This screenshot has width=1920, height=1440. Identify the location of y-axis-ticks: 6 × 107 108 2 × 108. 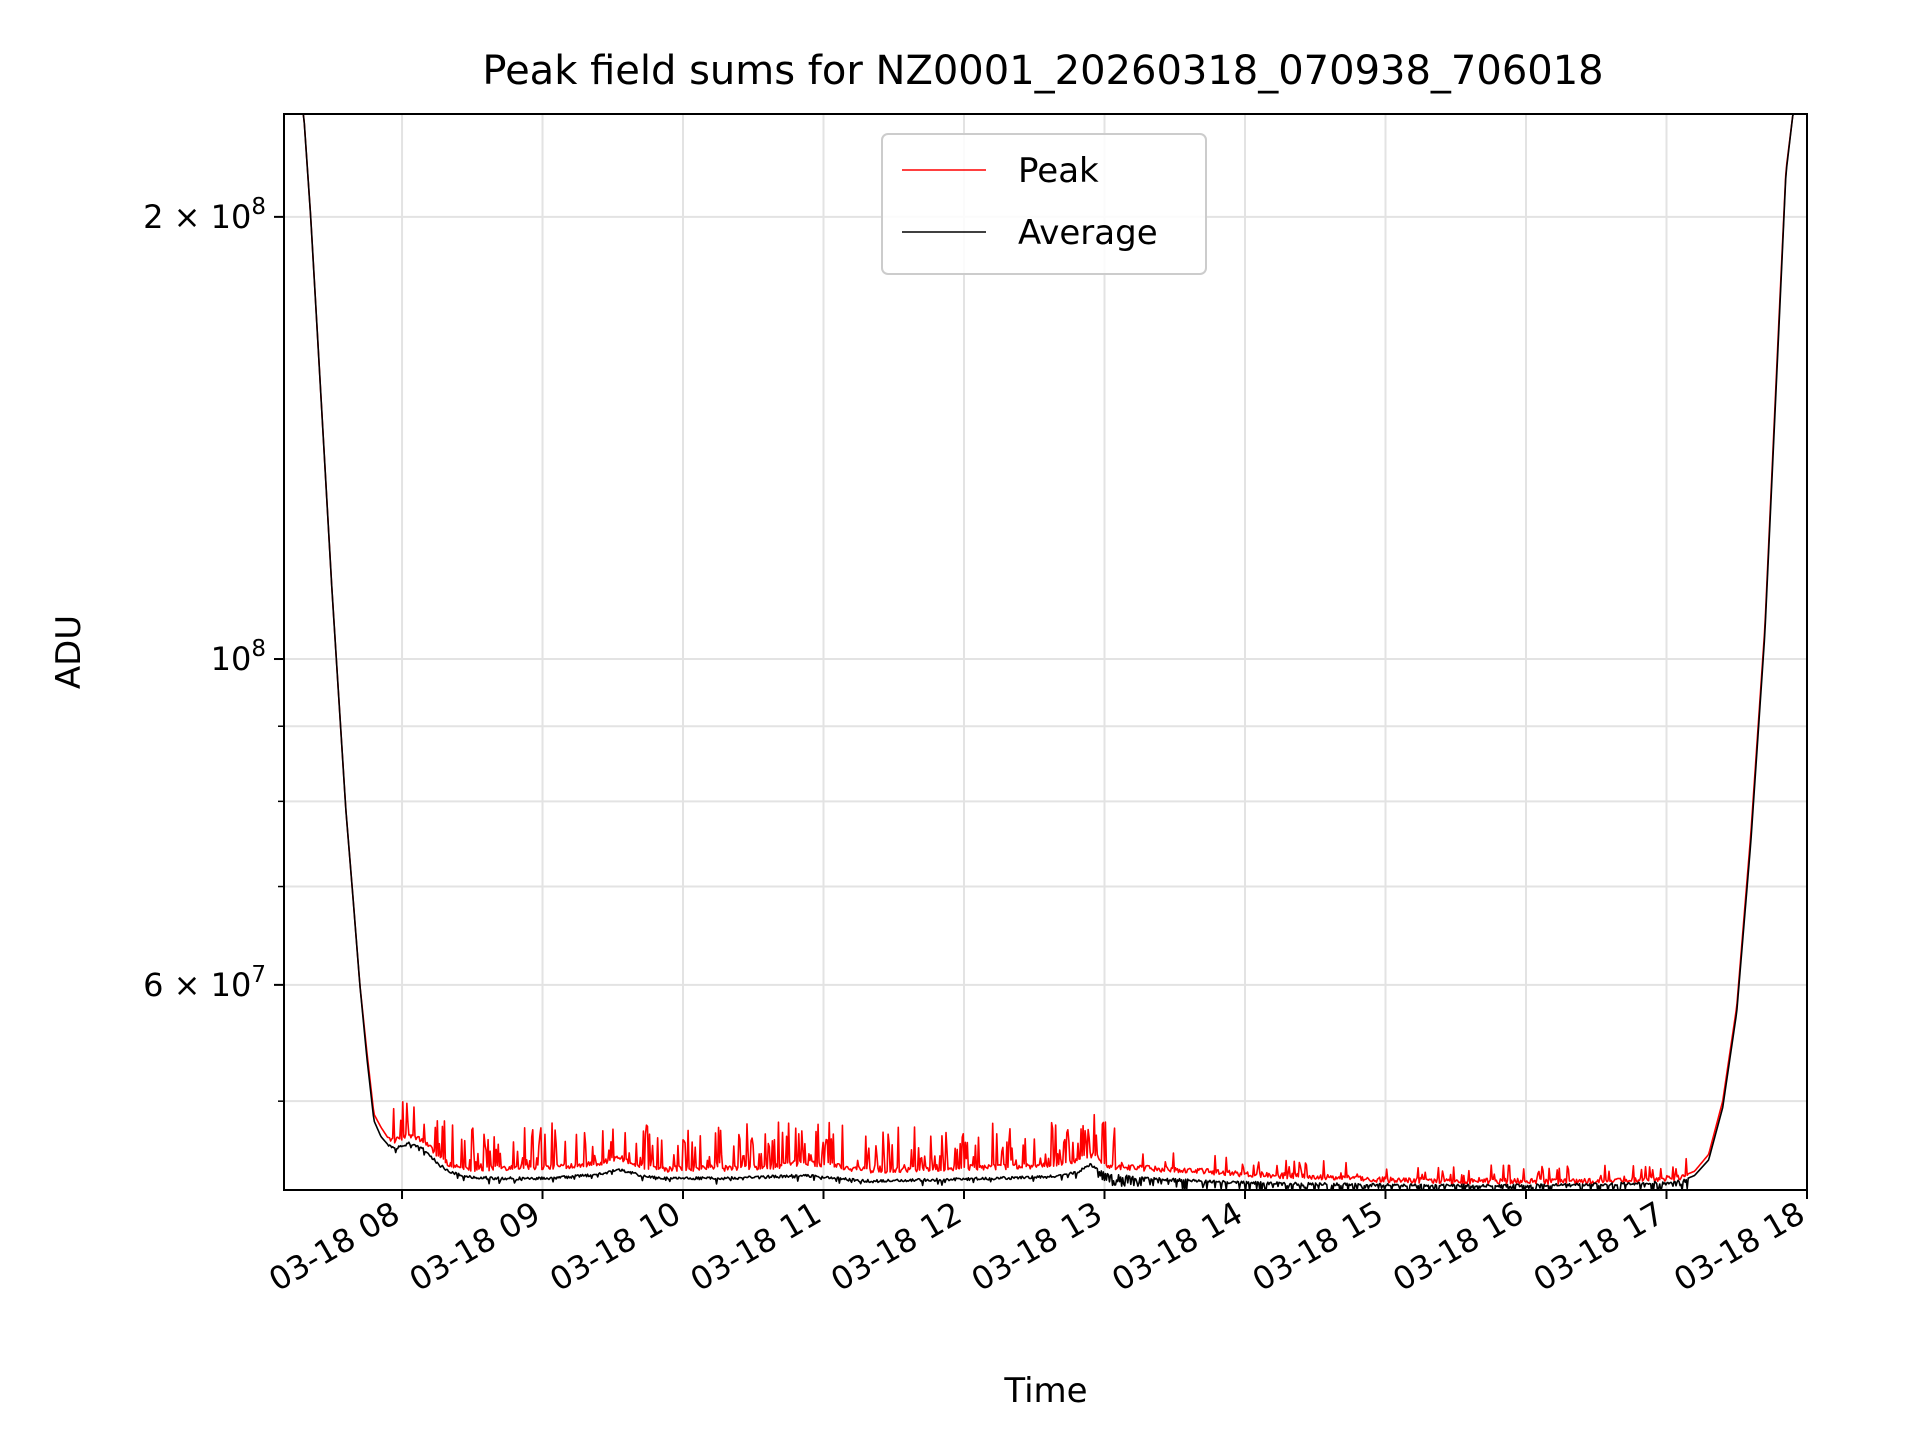
(213, 648).